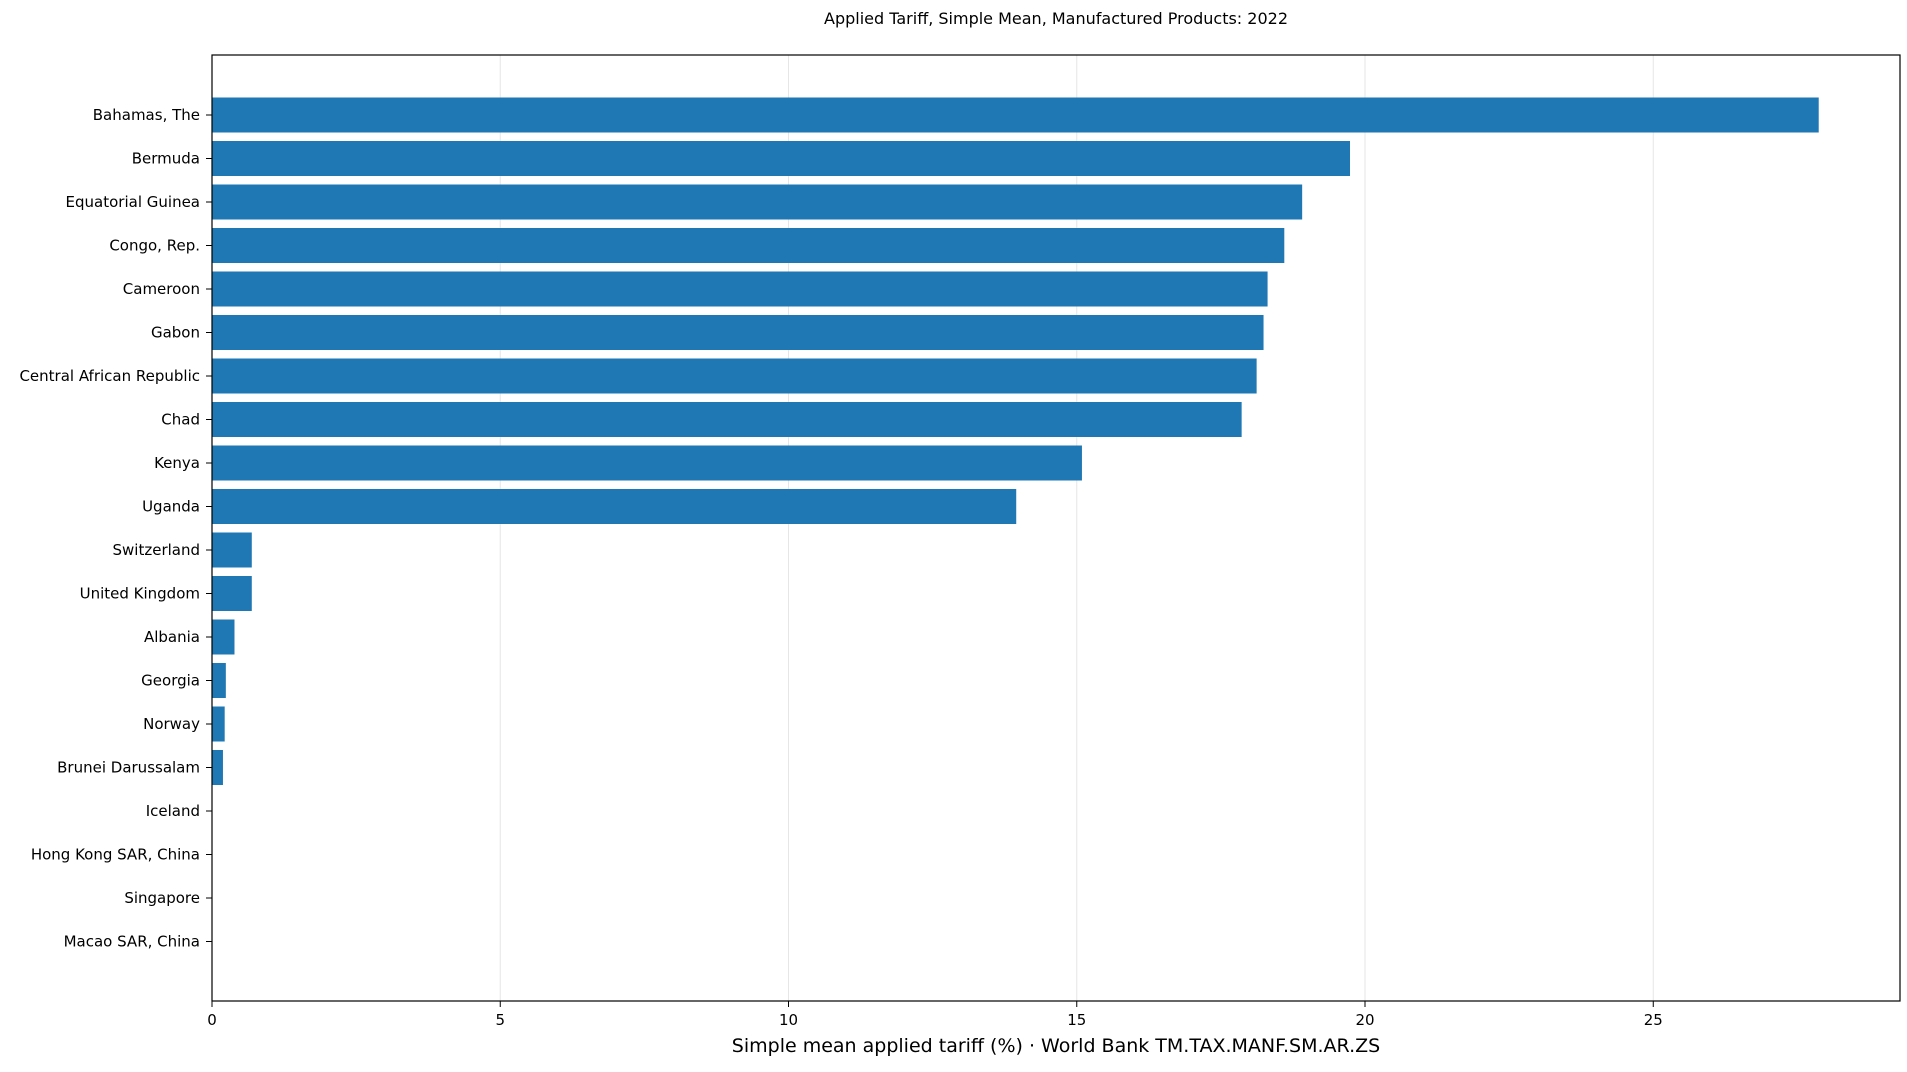  Describe the element at coordinates (500, 1020) in the screenshot. I see `x-tick-label: 5` at that location.